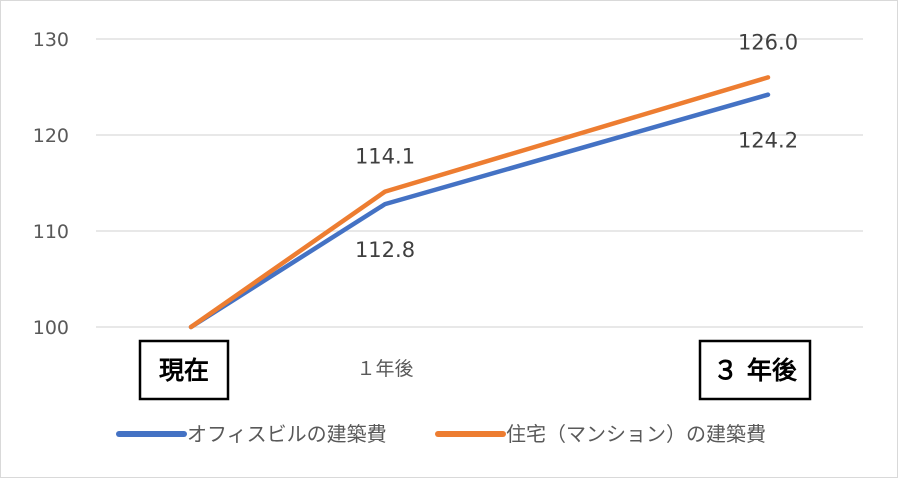  What do you see at coordinates (385, 250) in the screenshot?
I see `data-label: 112.8` at bounding box center [385, 250].